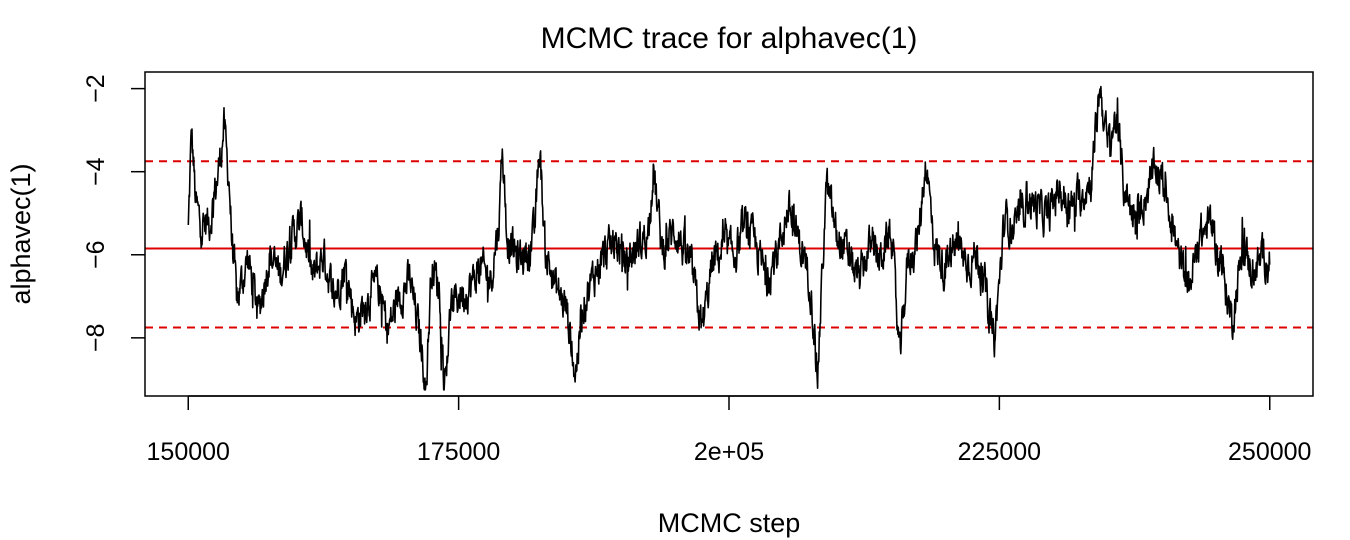  Describe the element at coordinates (188, 452) in the screenshot. I see `x-tick-label: 150000` at that location.